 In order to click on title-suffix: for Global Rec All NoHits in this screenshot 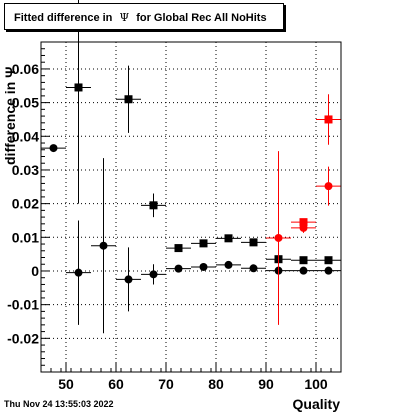, I will do `click(201, 18)`.